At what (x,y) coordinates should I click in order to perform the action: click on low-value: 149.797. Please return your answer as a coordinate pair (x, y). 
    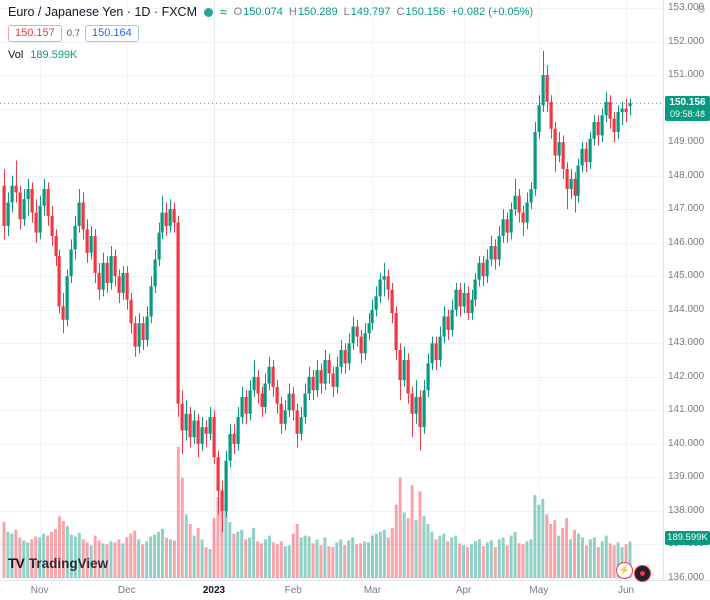
    Looking at the image, I should click on (370, 12).